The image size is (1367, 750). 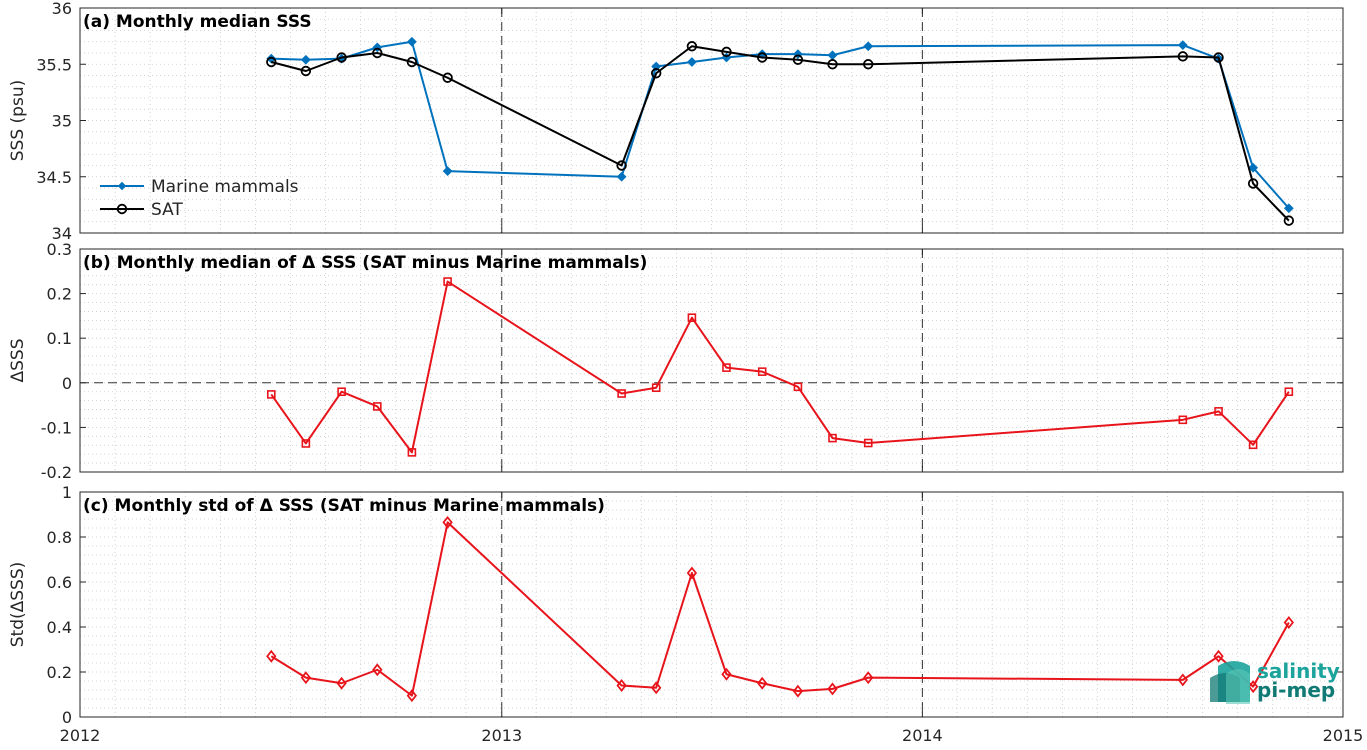 What do you see at coordinates (167, 210) in the screenshot?
I see `legend-label-sat: SAT` at bounding box center [167, 210].